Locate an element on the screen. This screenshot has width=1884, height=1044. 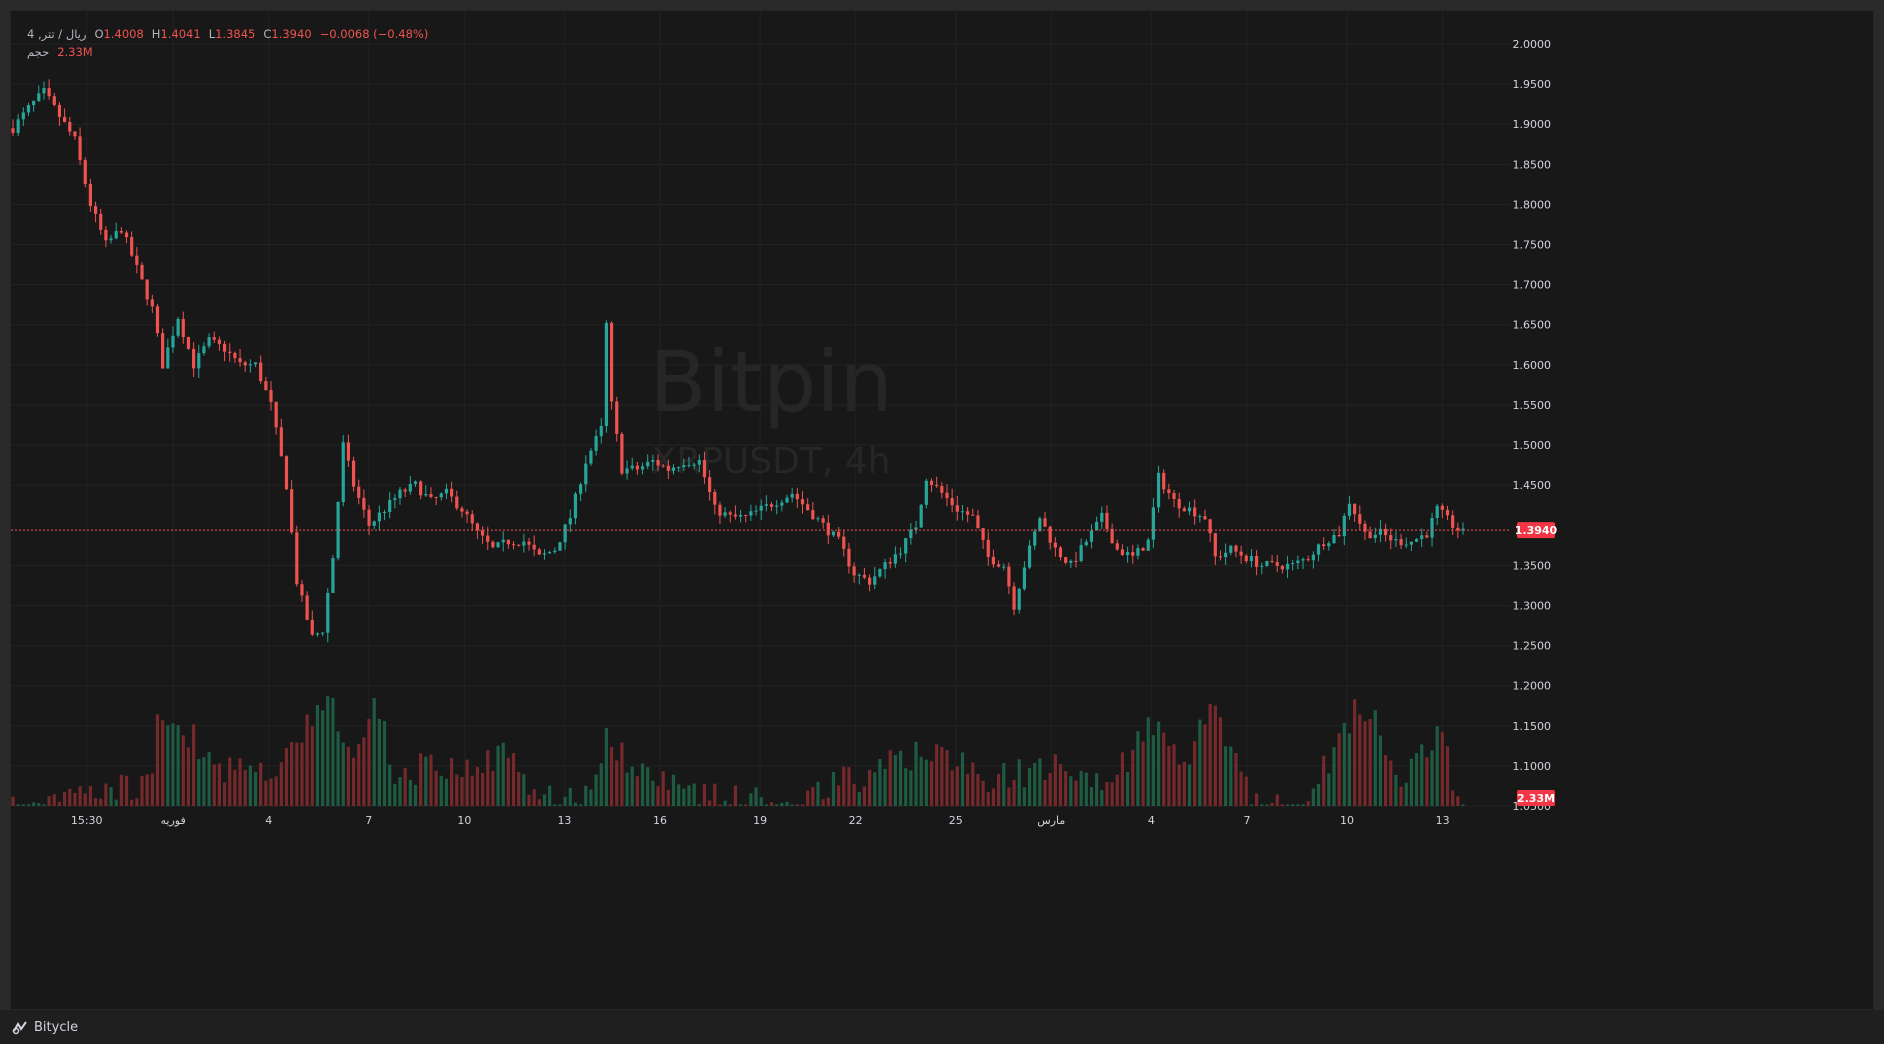
last-price-label: 1.3940 is located at coordinates (1536, 530).